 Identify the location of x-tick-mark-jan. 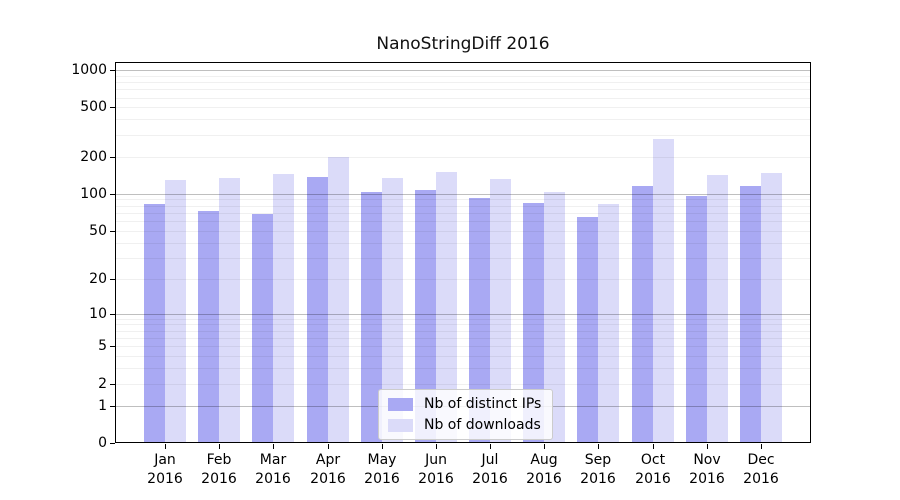
(165, 446).